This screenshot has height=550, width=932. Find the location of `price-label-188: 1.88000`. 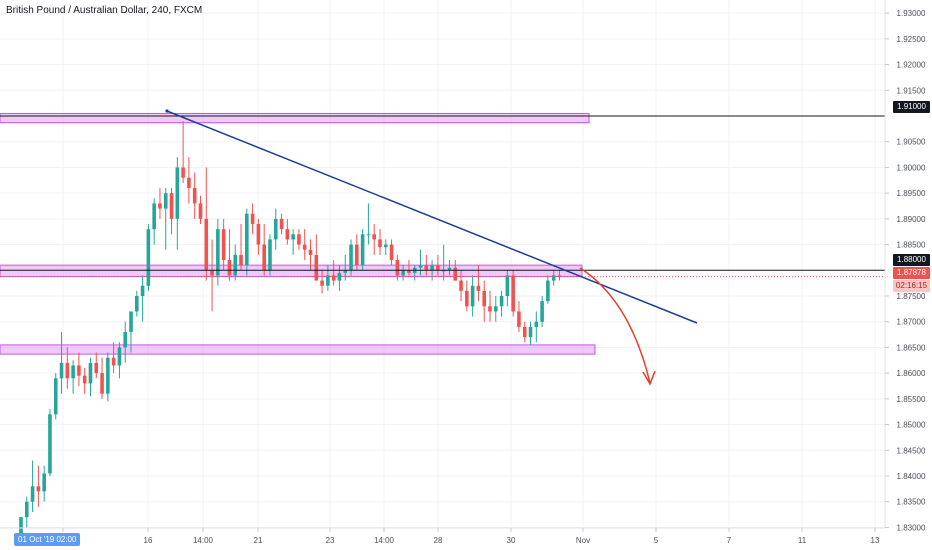

price-label-188: 1.88000 is located at coordinates (911, 260).